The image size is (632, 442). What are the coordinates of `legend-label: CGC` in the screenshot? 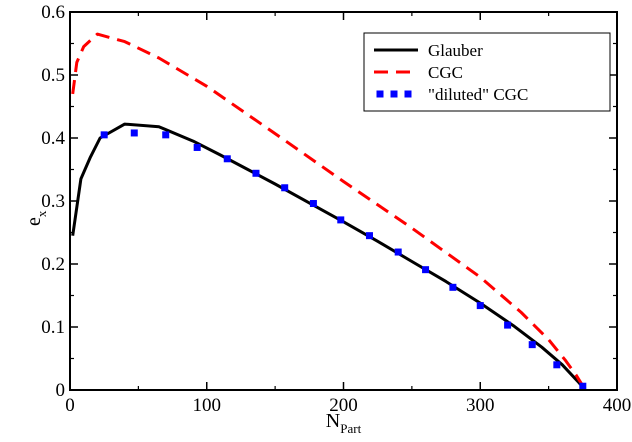 It's located at (445, 72).